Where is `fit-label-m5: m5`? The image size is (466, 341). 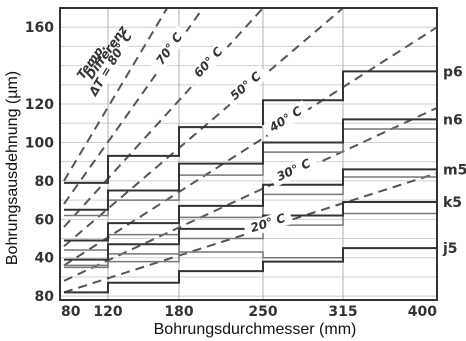
fit-label-m5: m5 is located at coordinates (454, 170).